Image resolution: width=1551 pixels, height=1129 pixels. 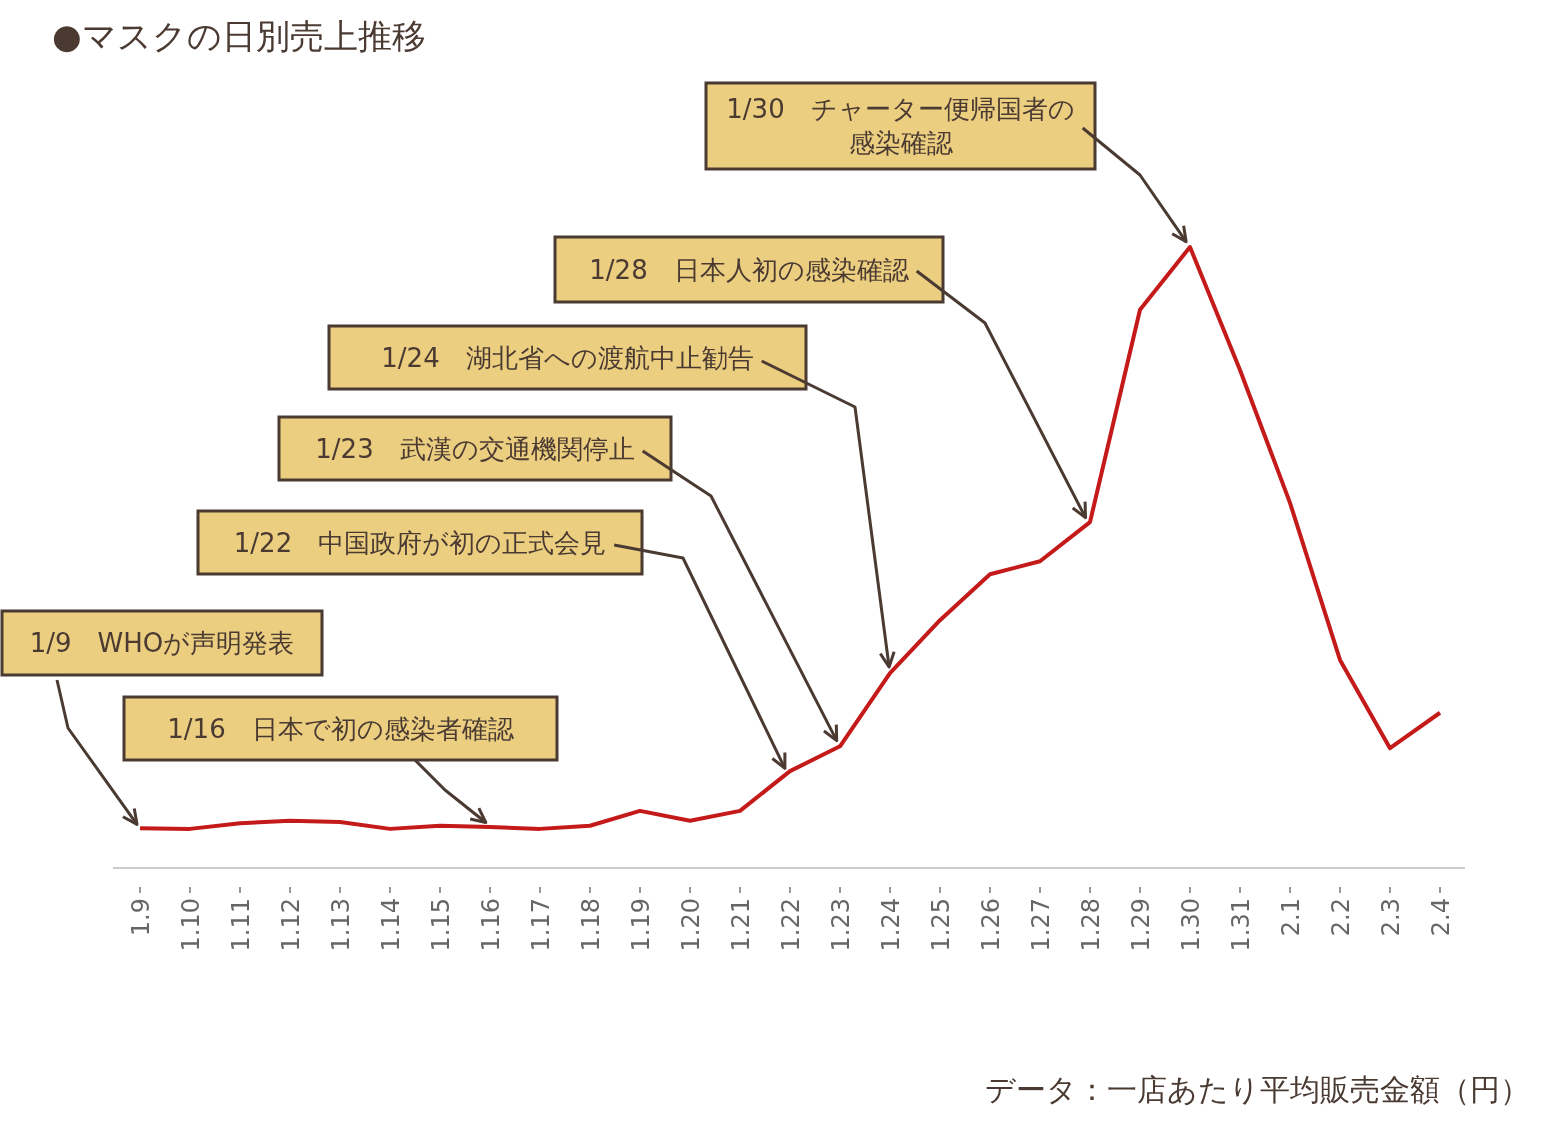 I want to click on x-tick-label: 1.16, so click(x=491, y=925).